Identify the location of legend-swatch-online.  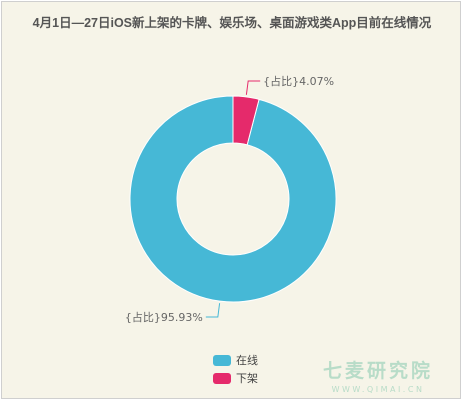
(222, 360).